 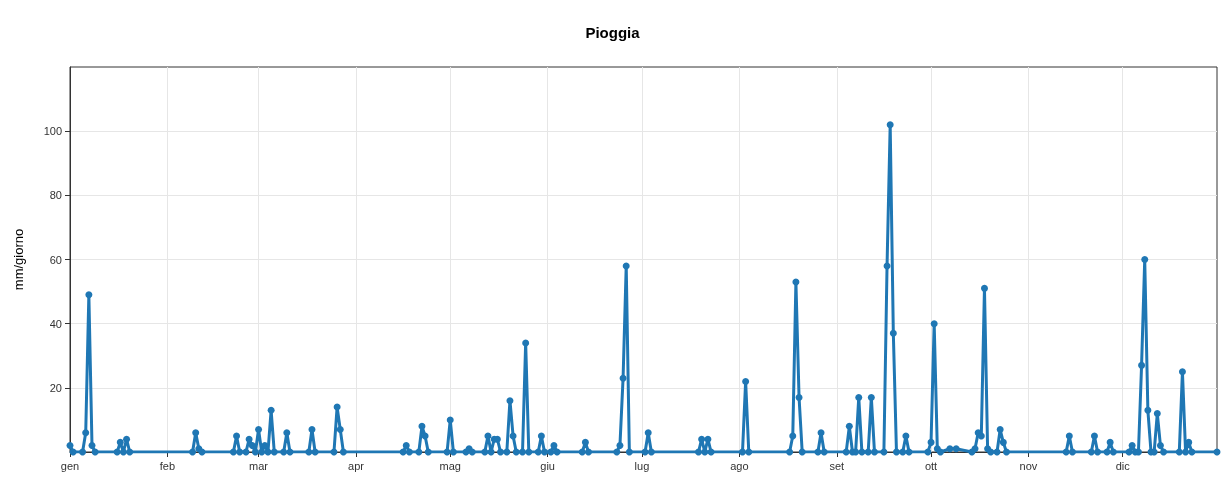 What do you see at coordinates (450, 465) in the screenshot?
I see `x-tick-label: mag` at bounding box center [450, 465].